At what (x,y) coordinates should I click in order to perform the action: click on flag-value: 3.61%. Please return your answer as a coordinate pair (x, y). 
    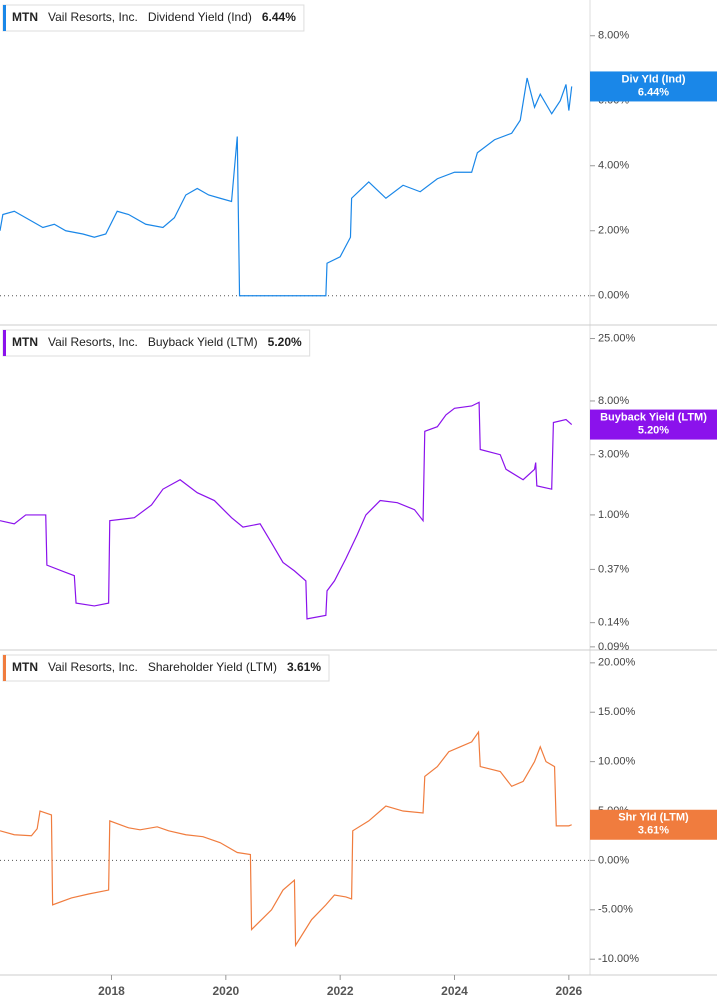
    Looking at the image, I should click on (653, 831).